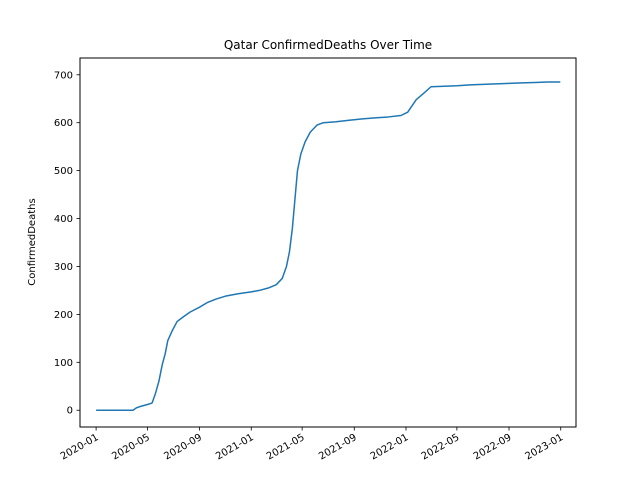 Image resolution: width=640 pixels, height=480 pixels. Describe the element at coordinates (63, 171) in the screenshot. I see `y-tick-label: 500` at that location.